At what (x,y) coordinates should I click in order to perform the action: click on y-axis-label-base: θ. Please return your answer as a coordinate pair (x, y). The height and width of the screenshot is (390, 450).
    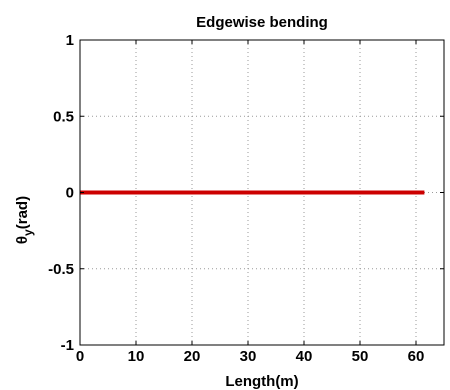
    Looking at the image, I should click on (22, 240).